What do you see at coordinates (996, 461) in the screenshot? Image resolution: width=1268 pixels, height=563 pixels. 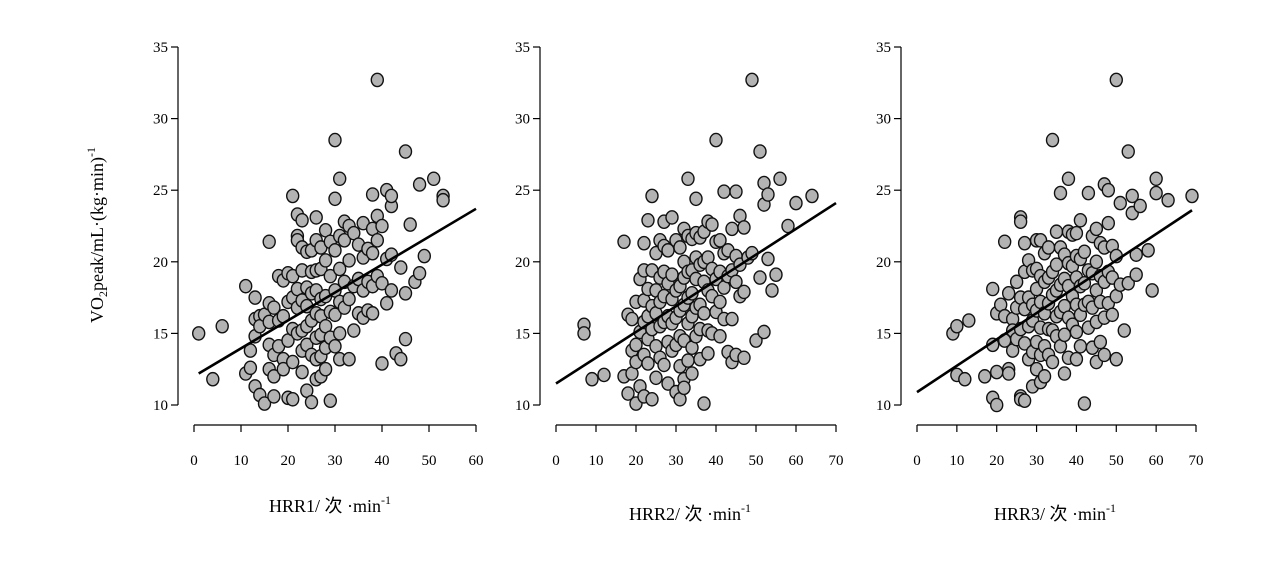 I see `x-tick-label: 20` at bounding box center [996, 461].